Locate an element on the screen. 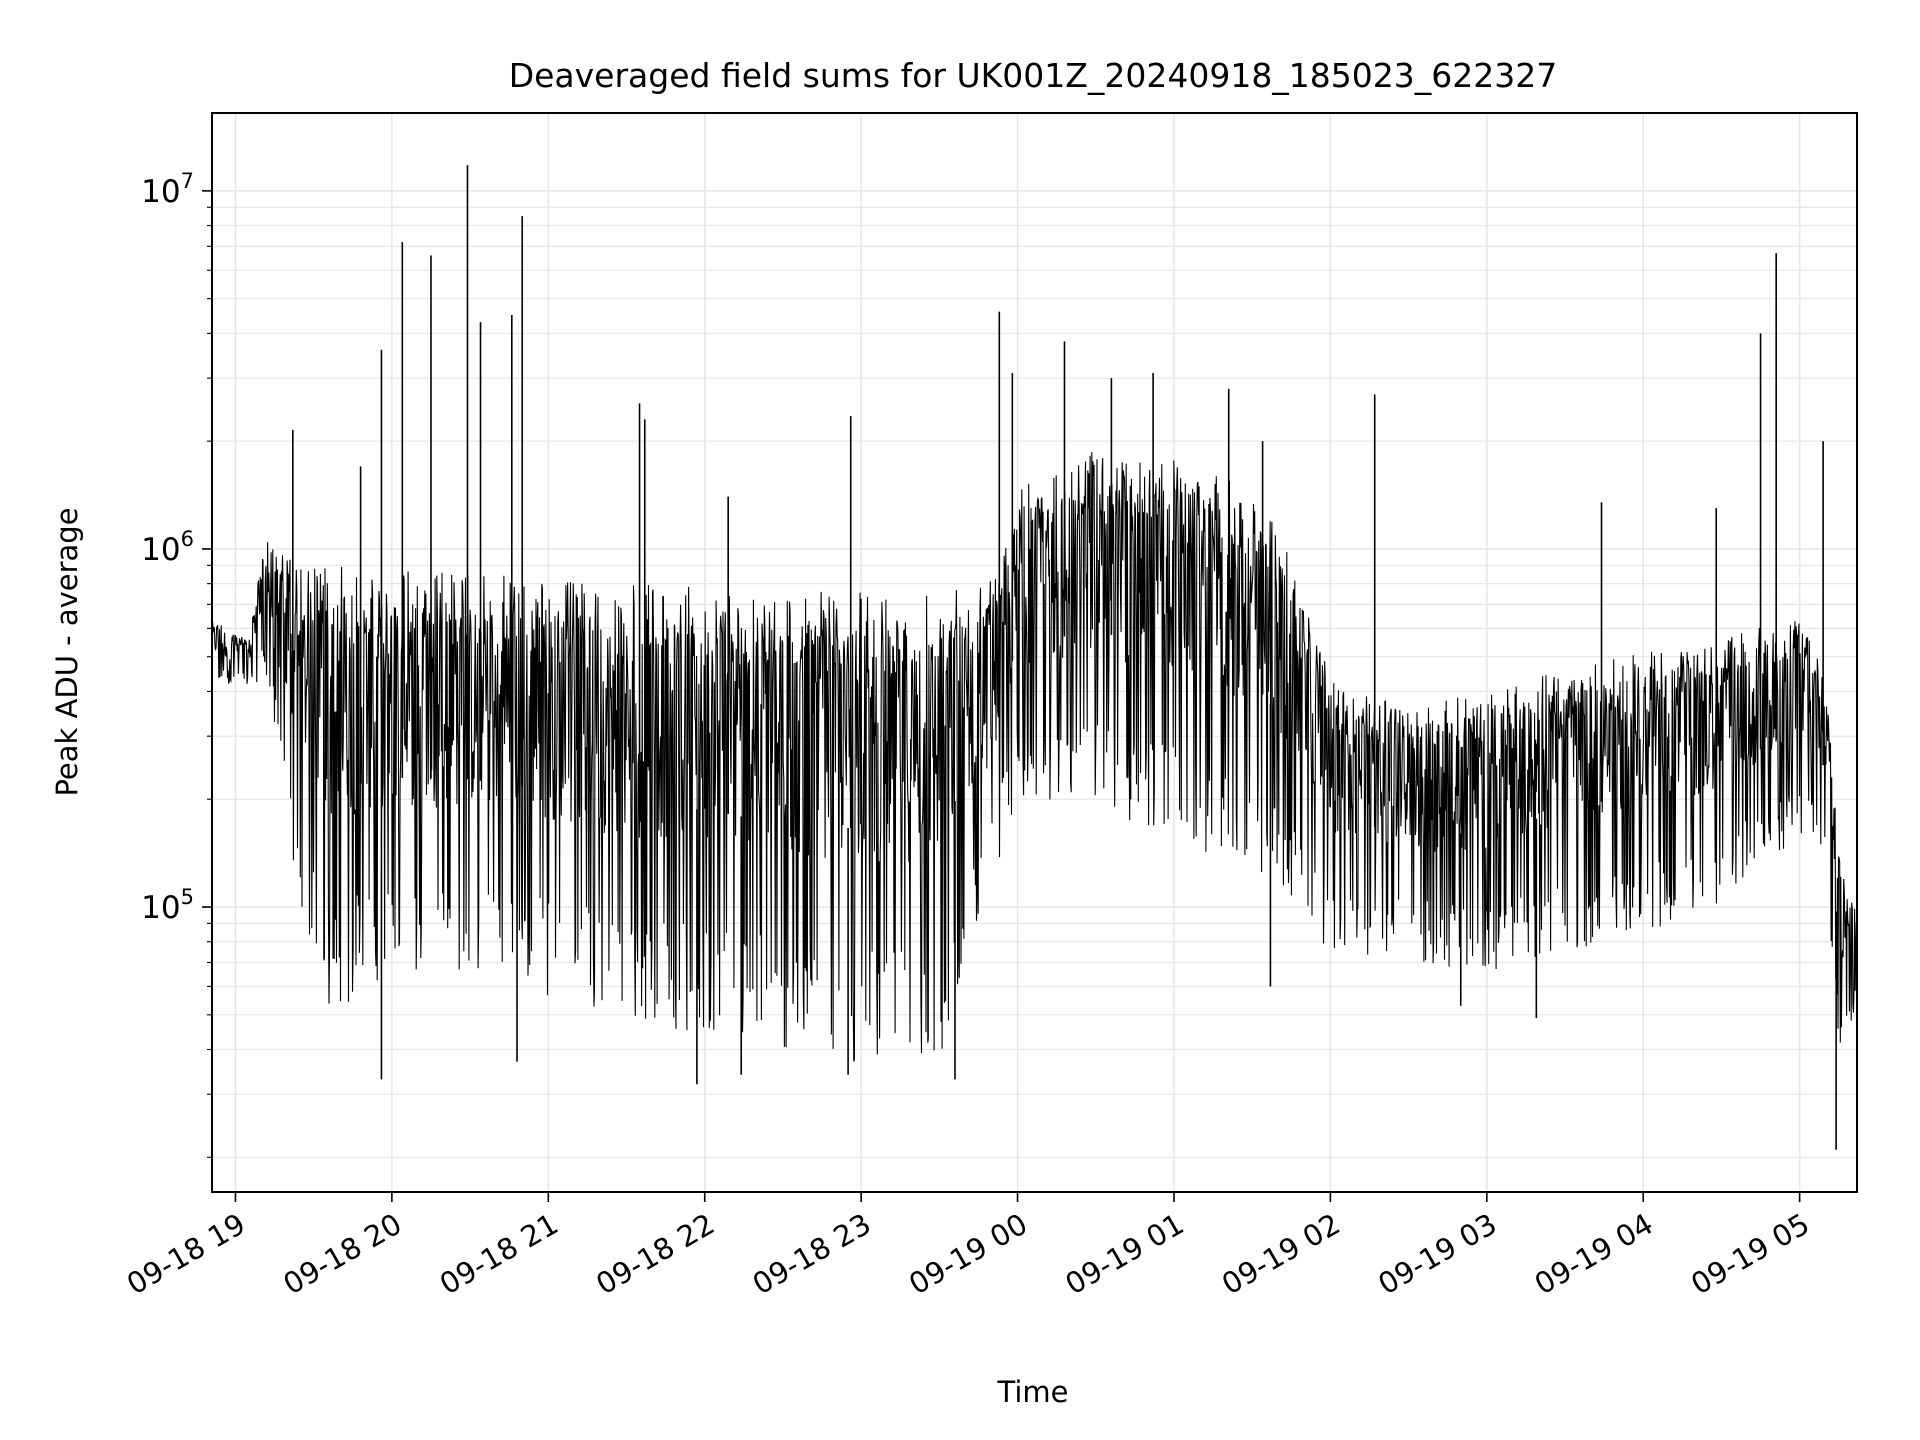 This screenshot has height=1440, width=1920. x-tick-label: 09-18 20 is located at coordinates (342, 1254).